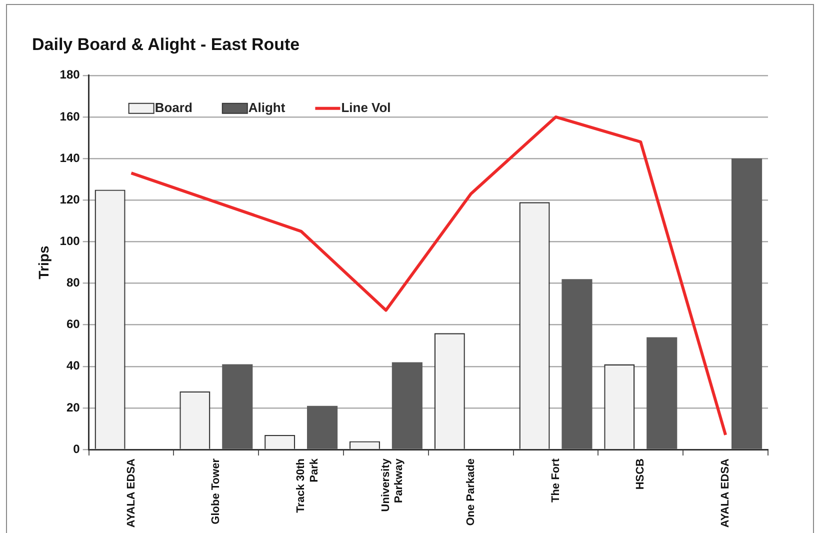 This screenshot has height=533, width=820. What do you see at coordinates (216, 491) in the screenshot?
I see `x-tick-label: Globe Tower` at bounding box center [216, 491].